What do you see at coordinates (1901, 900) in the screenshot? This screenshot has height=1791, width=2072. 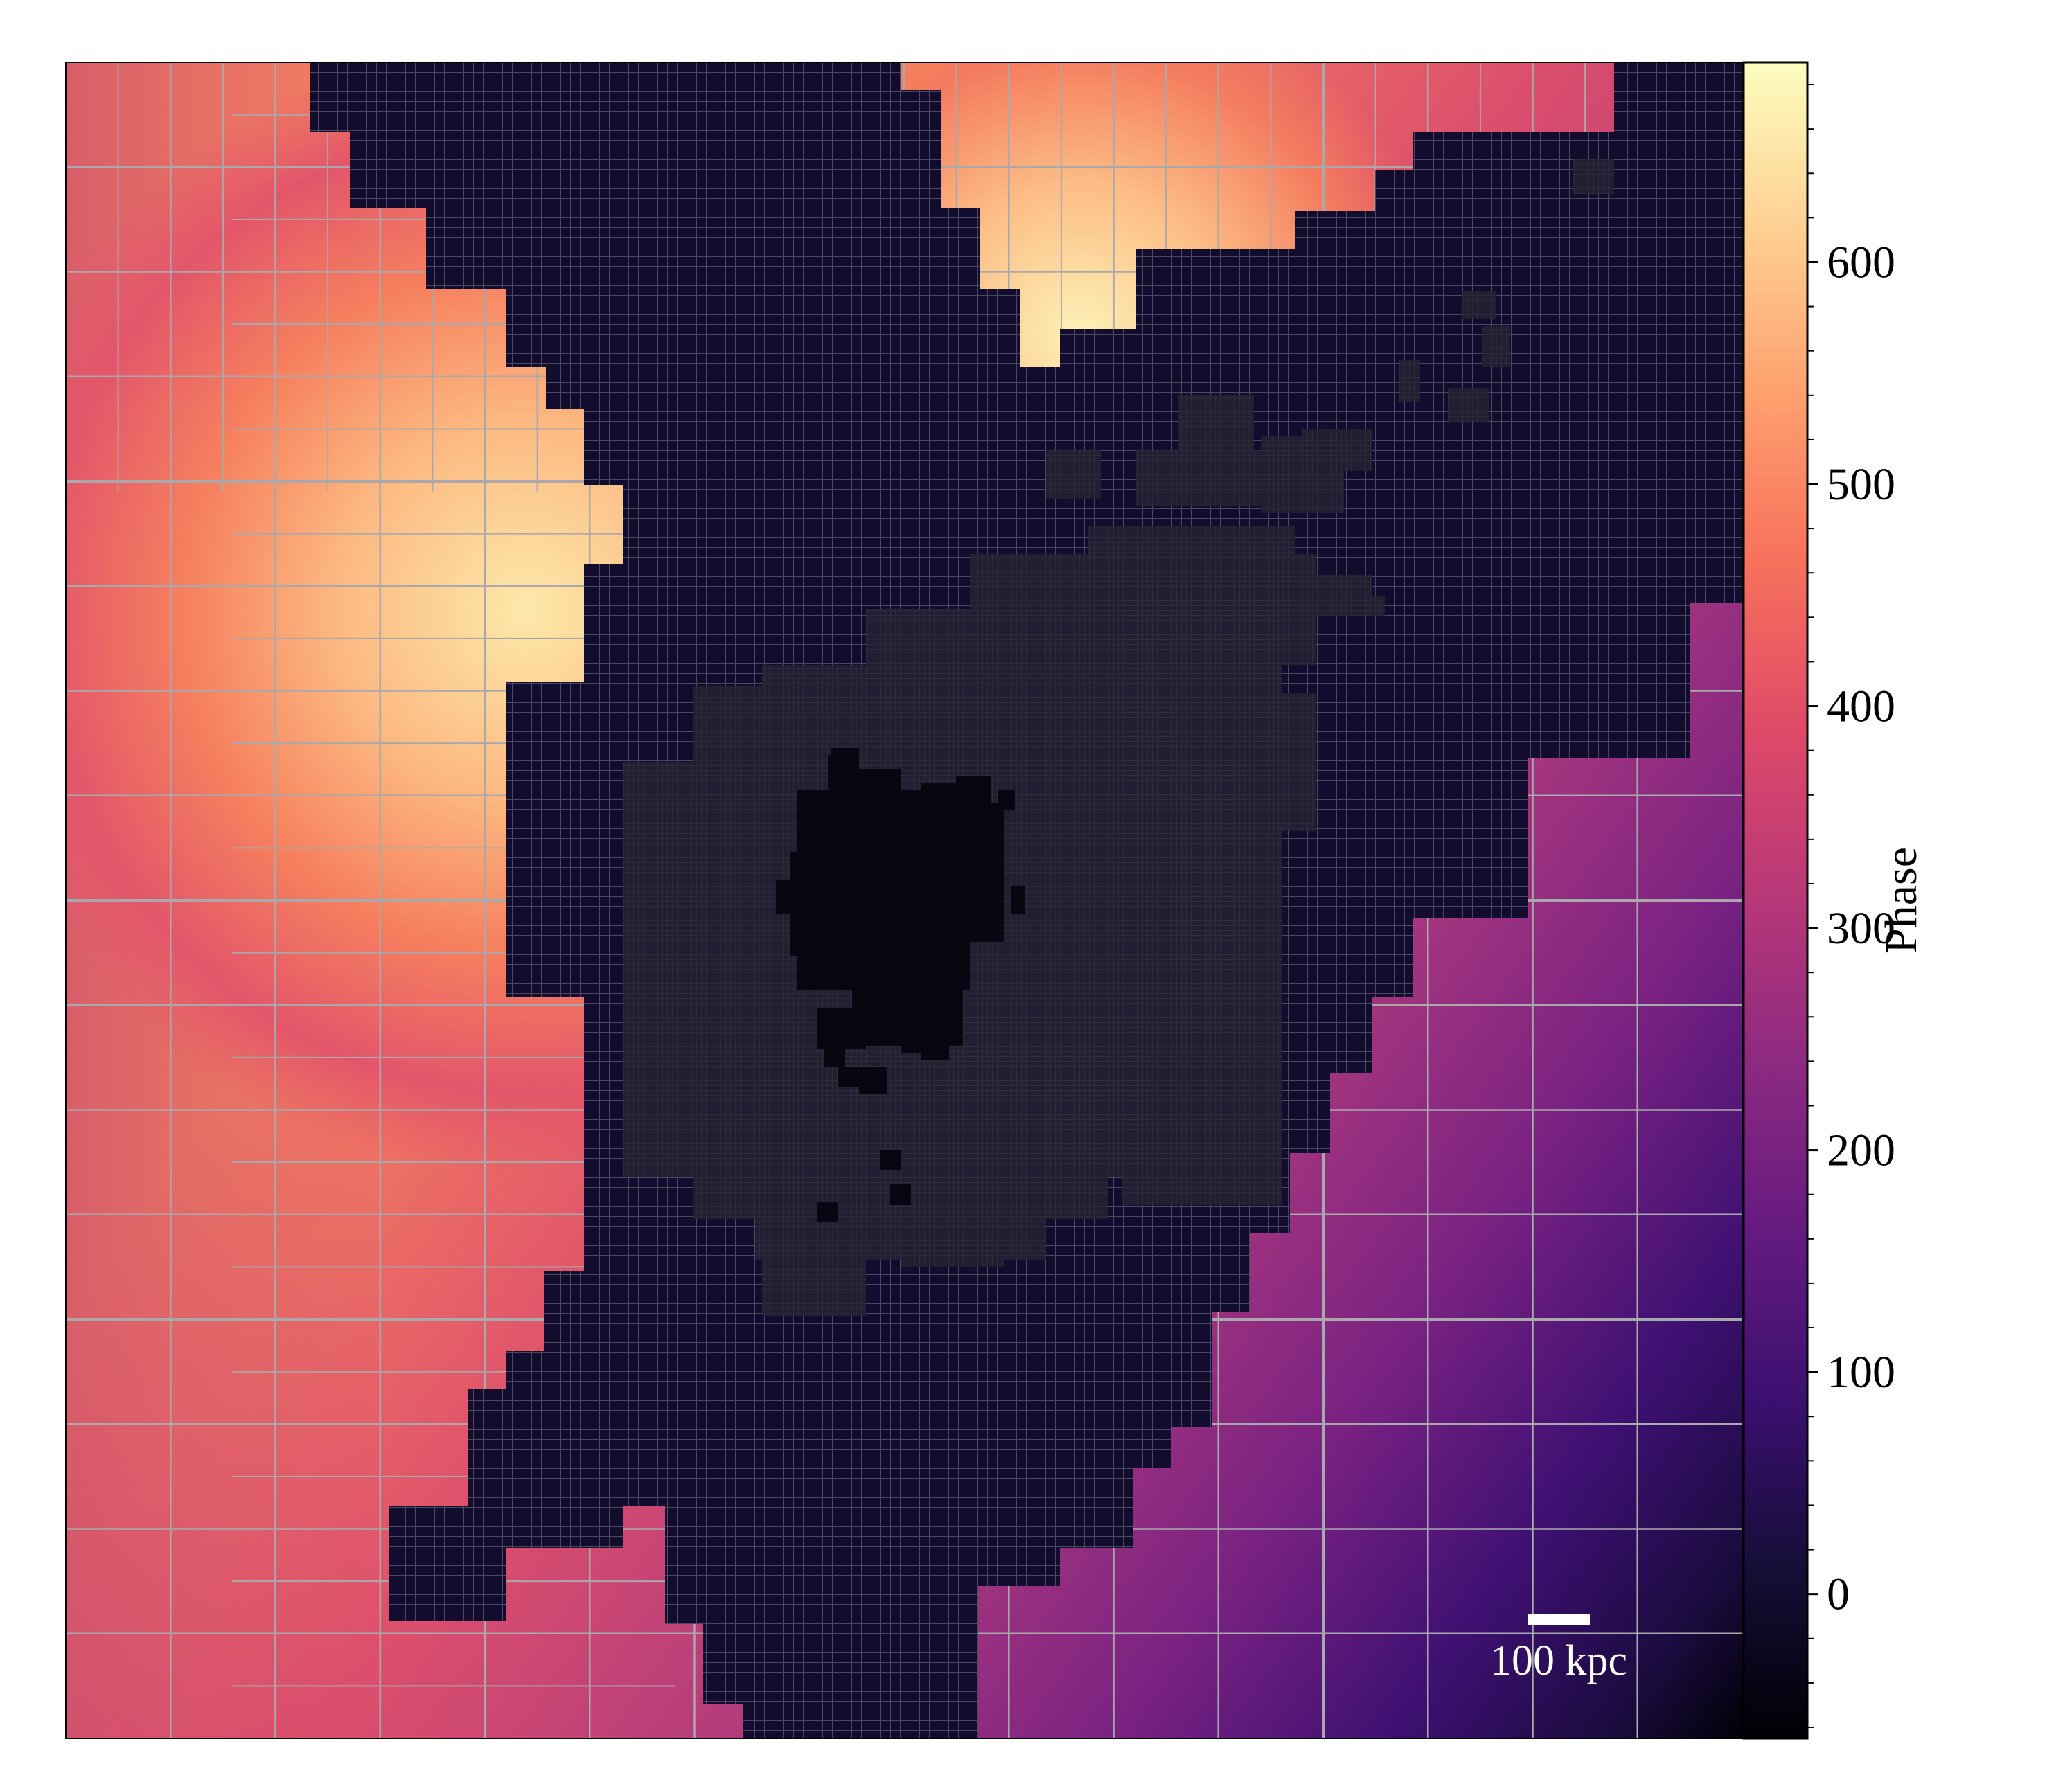 I see `colorbar-label: Phase` at bounding box center [1901, 900].